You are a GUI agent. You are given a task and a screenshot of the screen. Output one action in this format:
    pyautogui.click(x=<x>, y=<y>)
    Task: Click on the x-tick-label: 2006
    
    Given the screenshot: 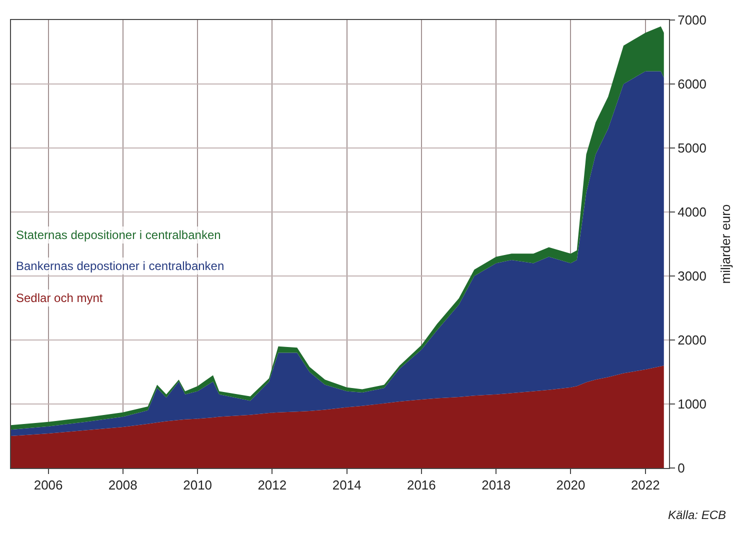 What is the action you would take?
    pyautogui.click(x=48, y=485)
    